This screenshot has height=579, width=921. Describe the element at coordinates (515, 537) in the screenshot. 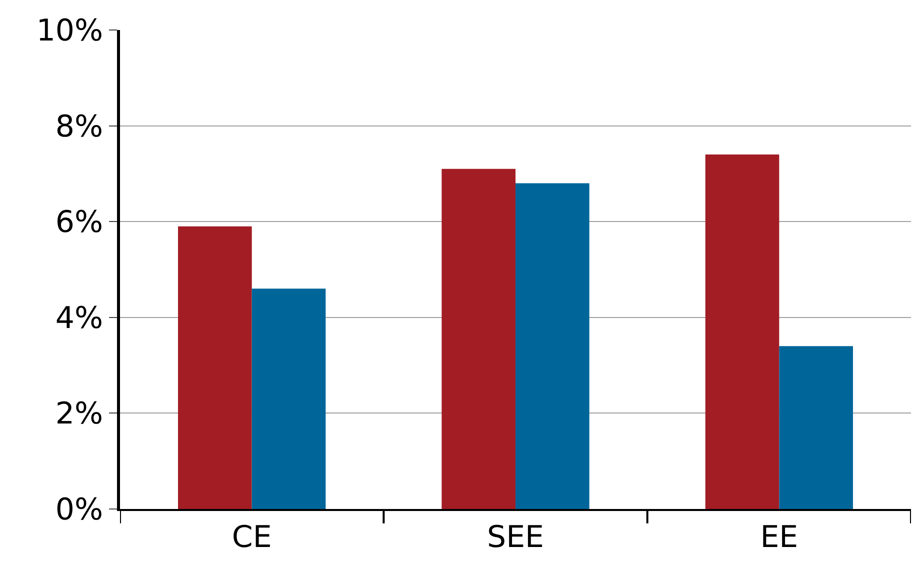

I see `x-tick-label: SEE` at that location.